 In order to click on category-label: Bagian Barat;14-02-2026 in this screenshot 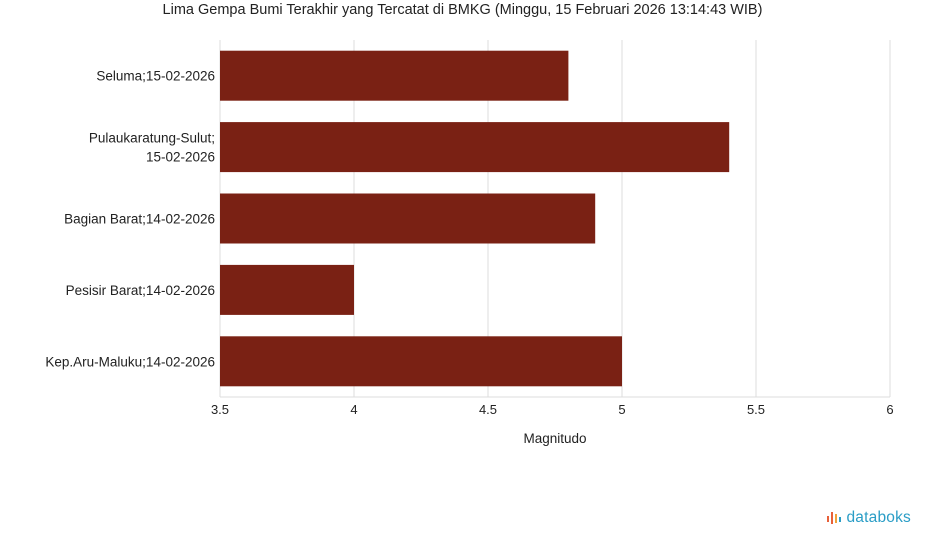, I will do `click(139, 219)`.